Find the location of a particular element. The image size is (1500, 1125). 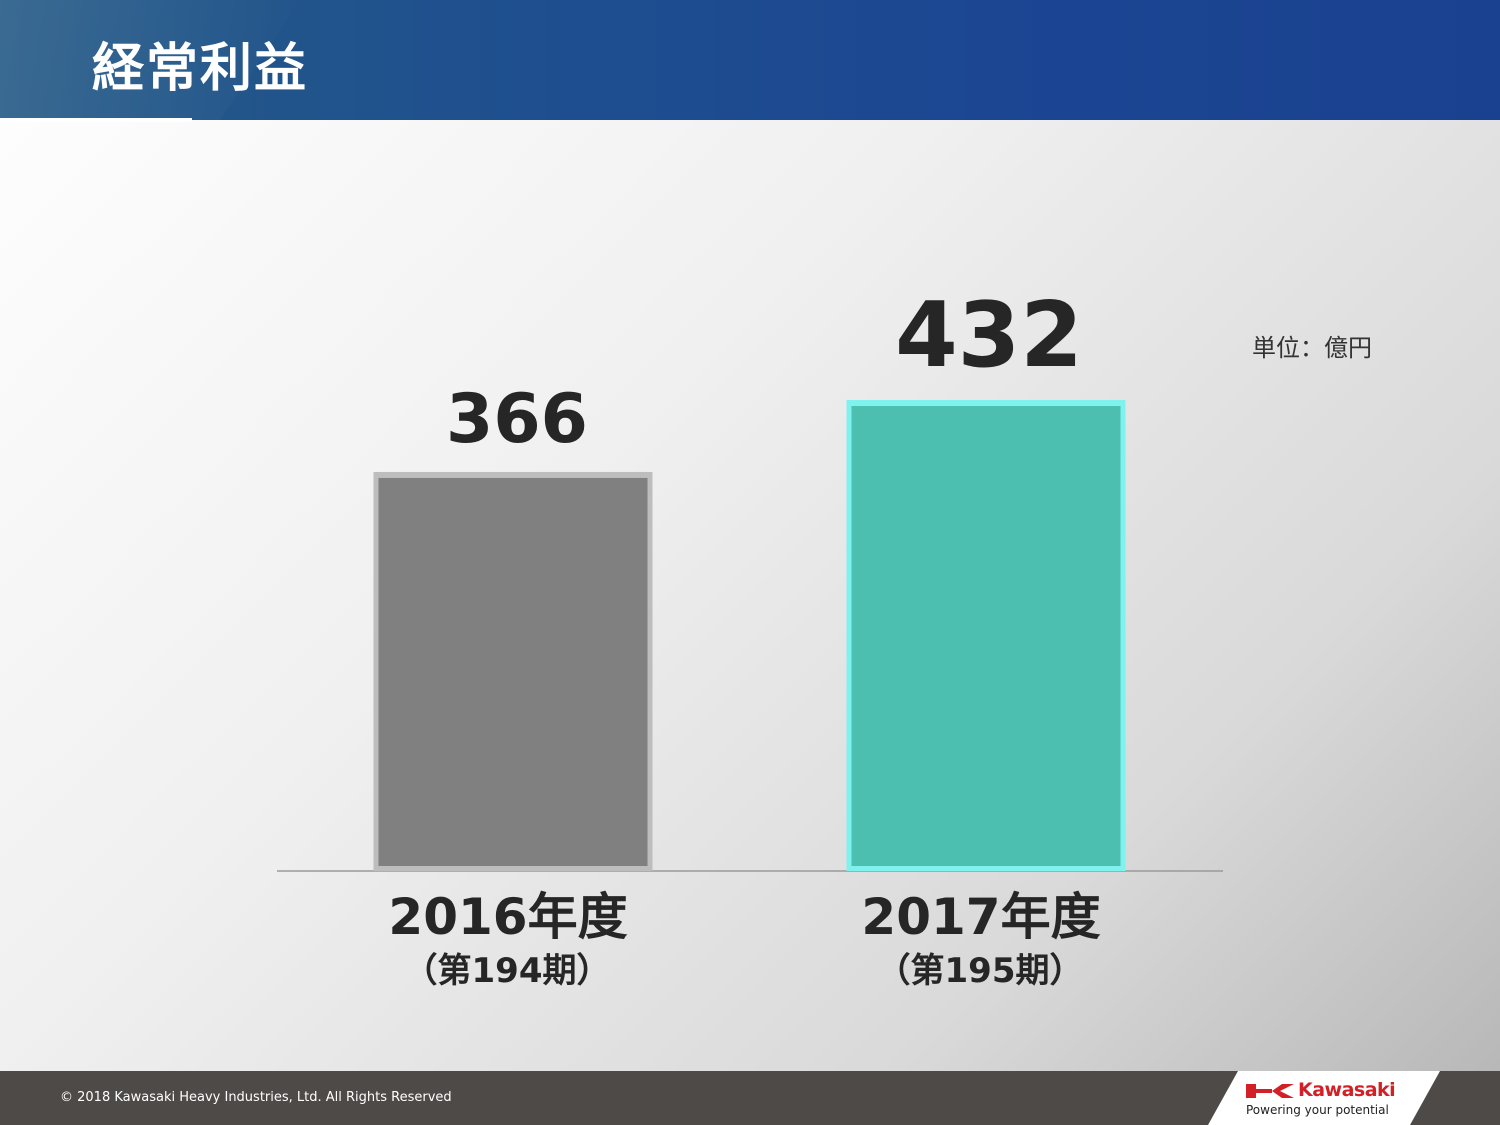

category-sublabel-1: （第194期） is located at coordinates (507, 971).